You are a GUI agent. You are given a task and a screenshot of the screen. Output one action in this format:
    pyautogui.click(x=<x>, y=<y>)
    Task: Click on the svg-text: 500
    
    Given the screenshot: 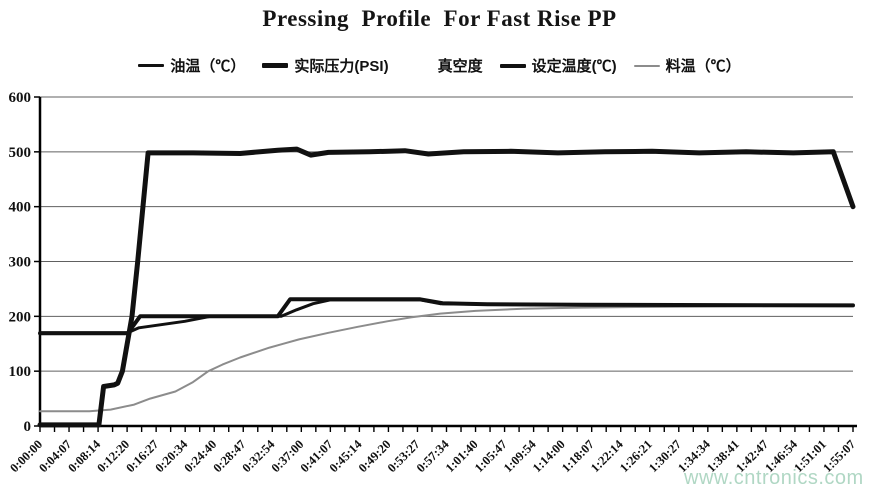 What is the action you would take?
    pyautogui.click(x=20, y=153)
    